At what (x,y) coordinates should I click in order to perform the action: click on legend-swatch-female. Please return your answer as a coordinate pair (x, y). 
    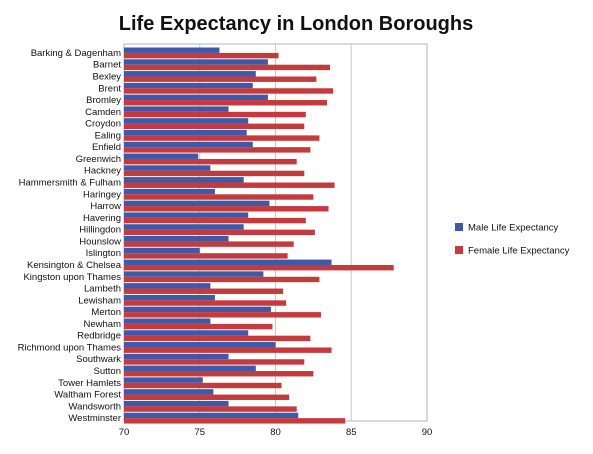
    Looking at the image, I should click on (459, 250).